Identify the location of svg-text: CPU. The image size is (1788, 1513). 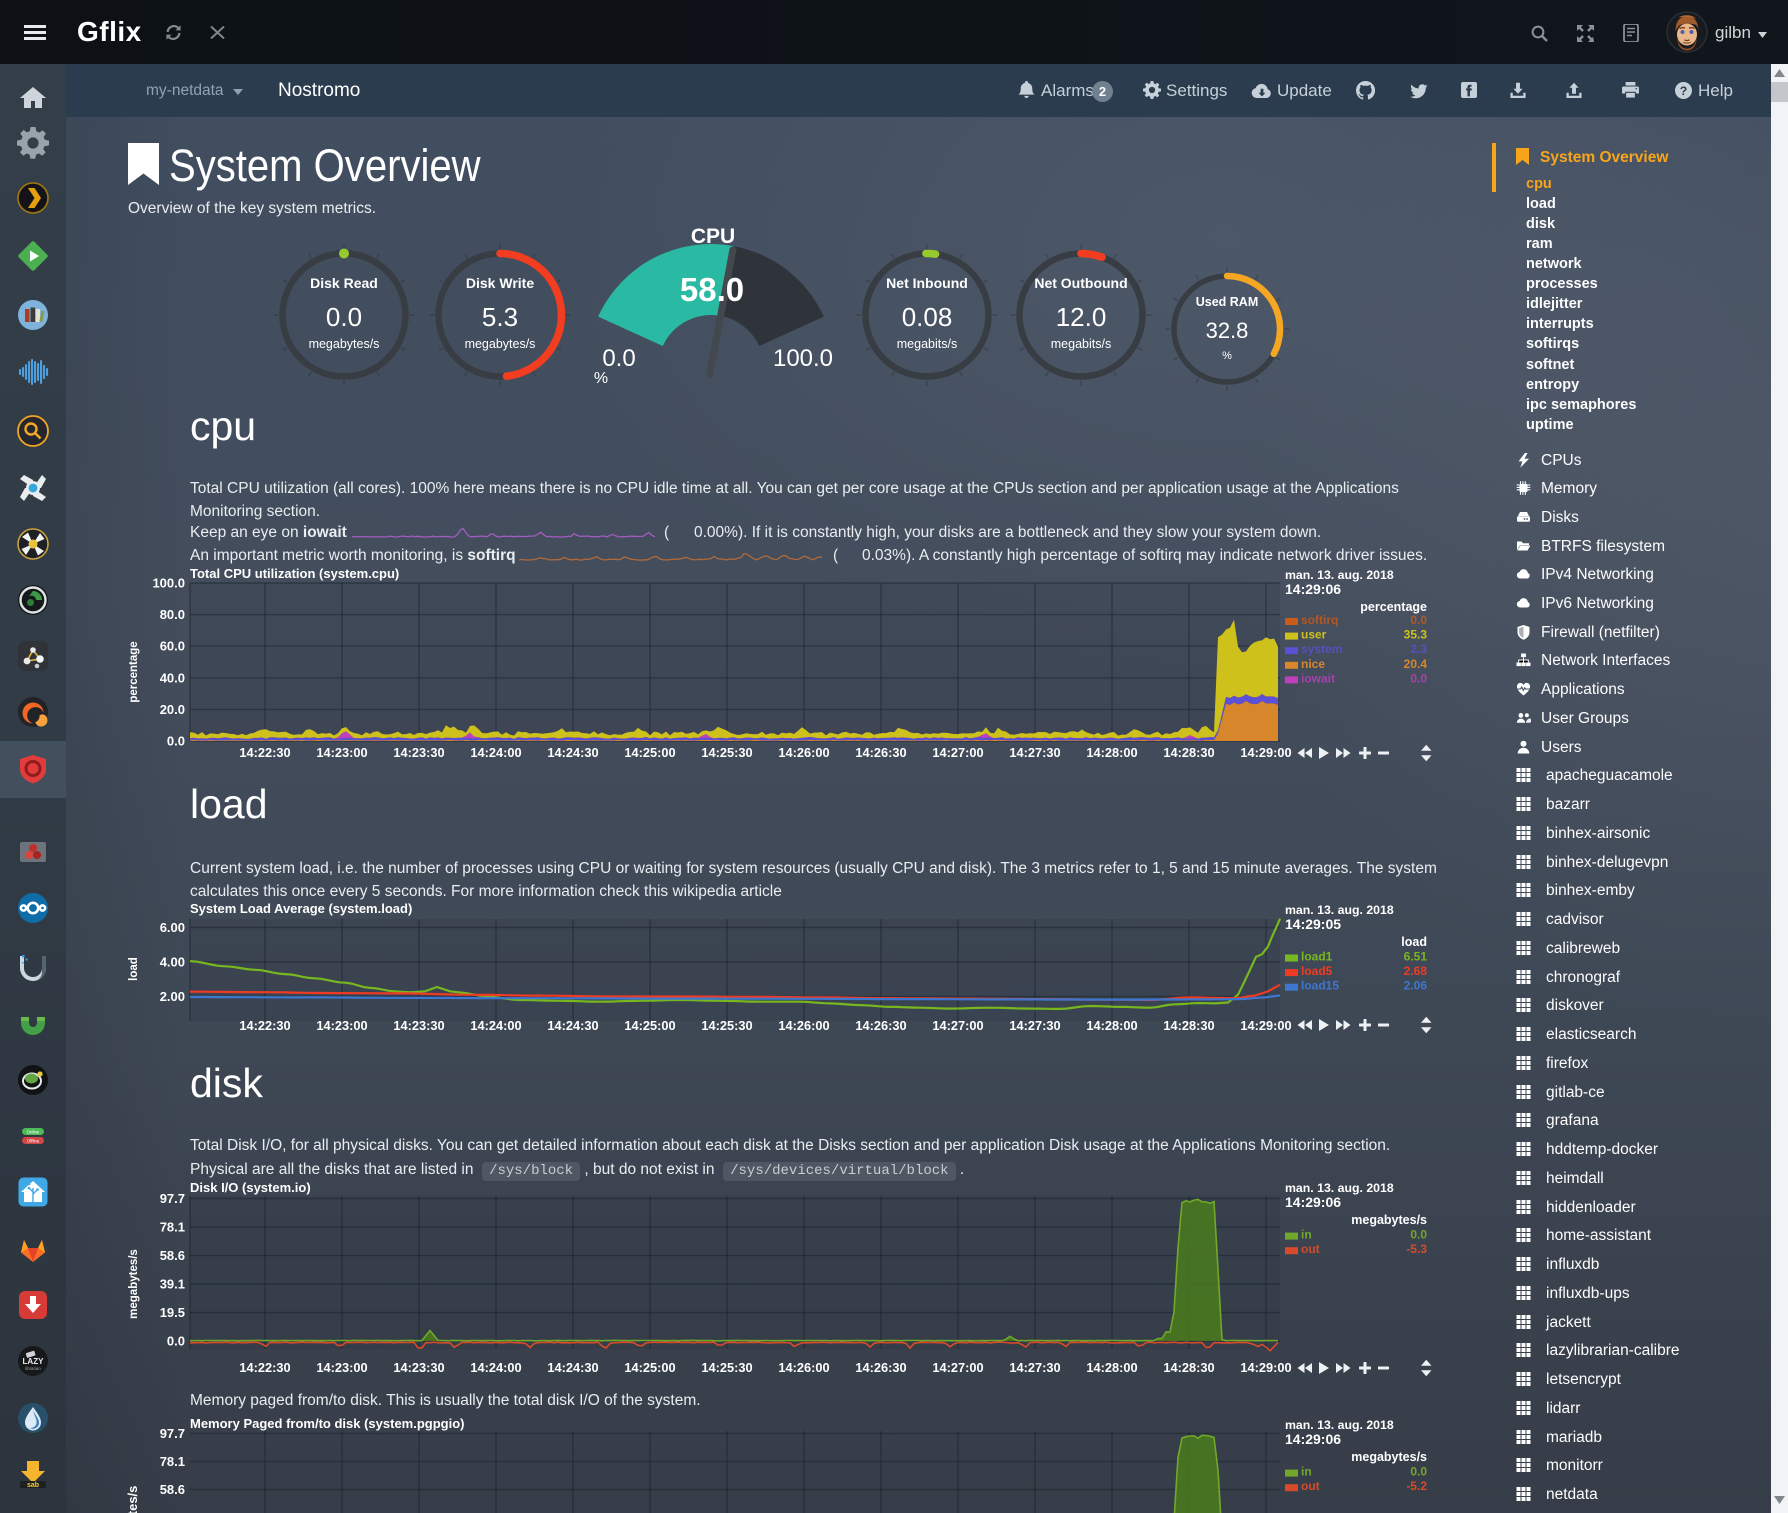
(713, 236).